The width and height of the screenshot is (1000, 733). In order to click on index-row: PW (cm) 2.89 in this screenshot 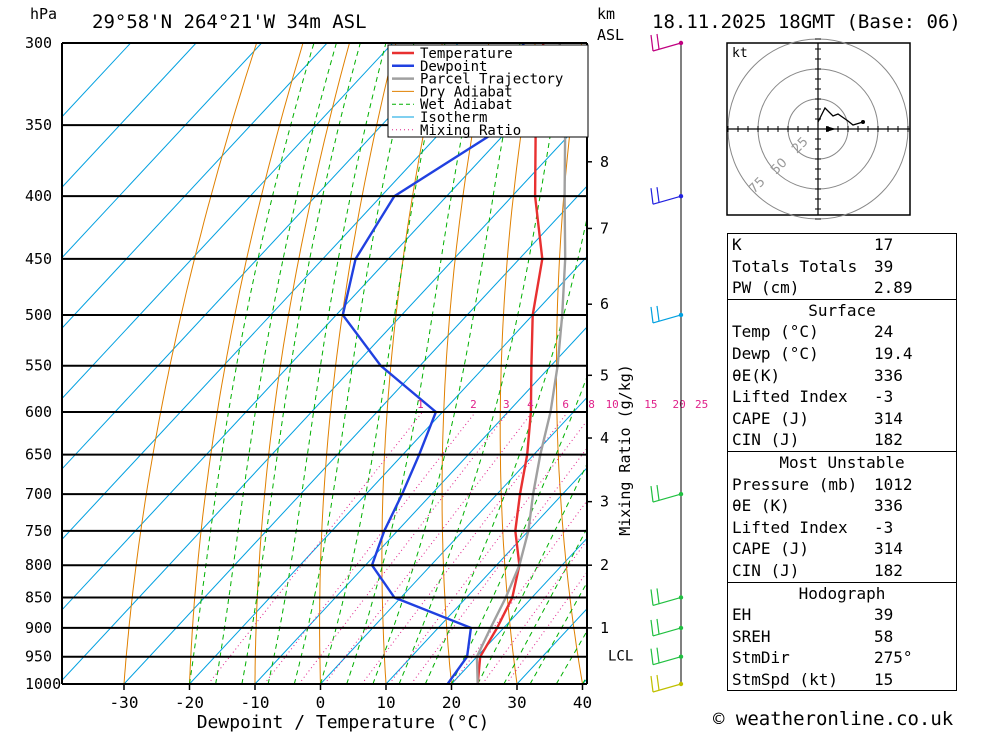, I will do `click(842, 288)`.